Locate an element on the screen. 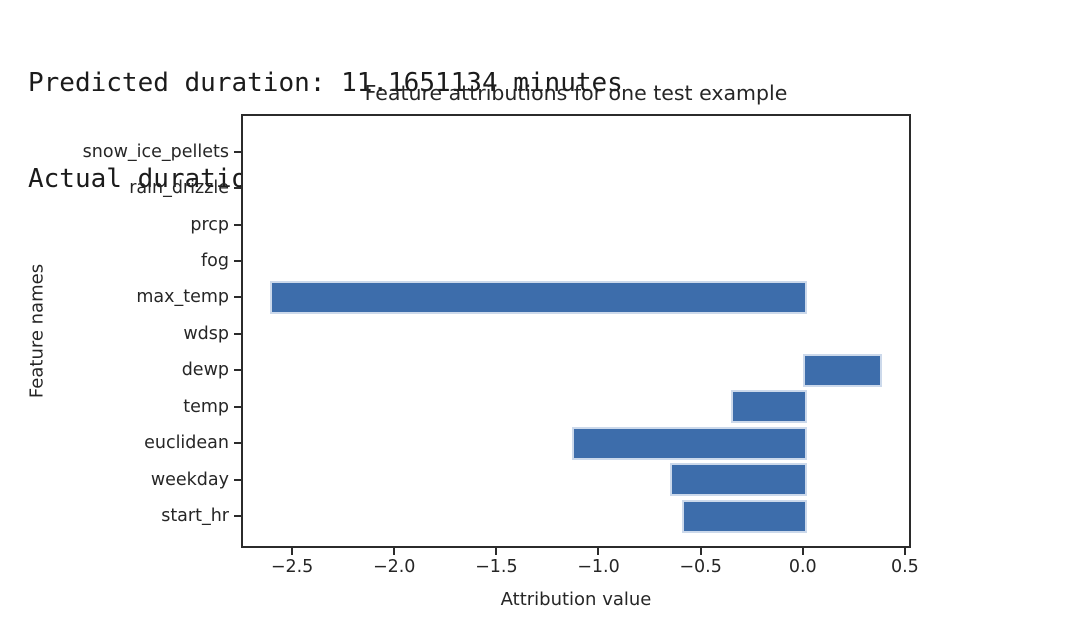  y-tick-label-wdsp: wdsp is located at coordinates (206, 333).